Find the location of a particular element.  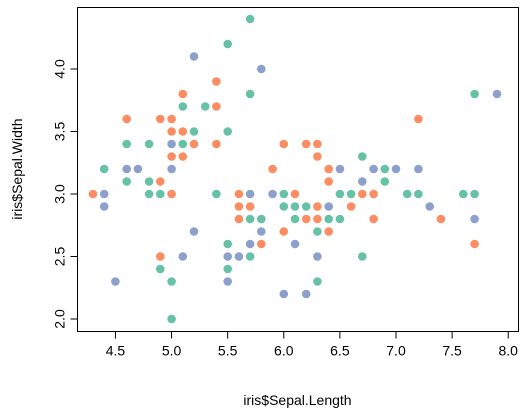

y-tick-label: 2.5 is located at coordinates (60, 257).